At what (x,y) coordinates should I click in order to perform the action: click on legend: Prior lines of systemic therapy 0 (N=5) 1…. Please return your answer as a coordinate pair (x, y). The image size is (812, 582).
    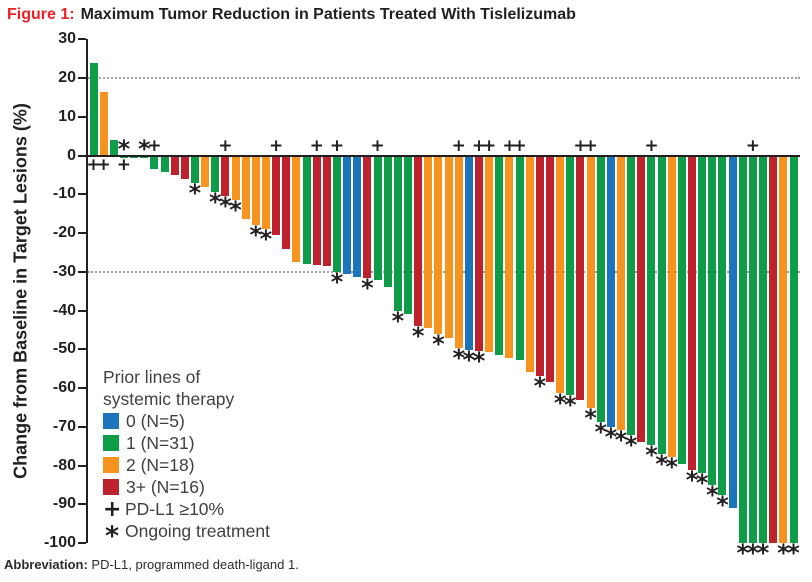
    Looking at the image, I should click on (186, 459).